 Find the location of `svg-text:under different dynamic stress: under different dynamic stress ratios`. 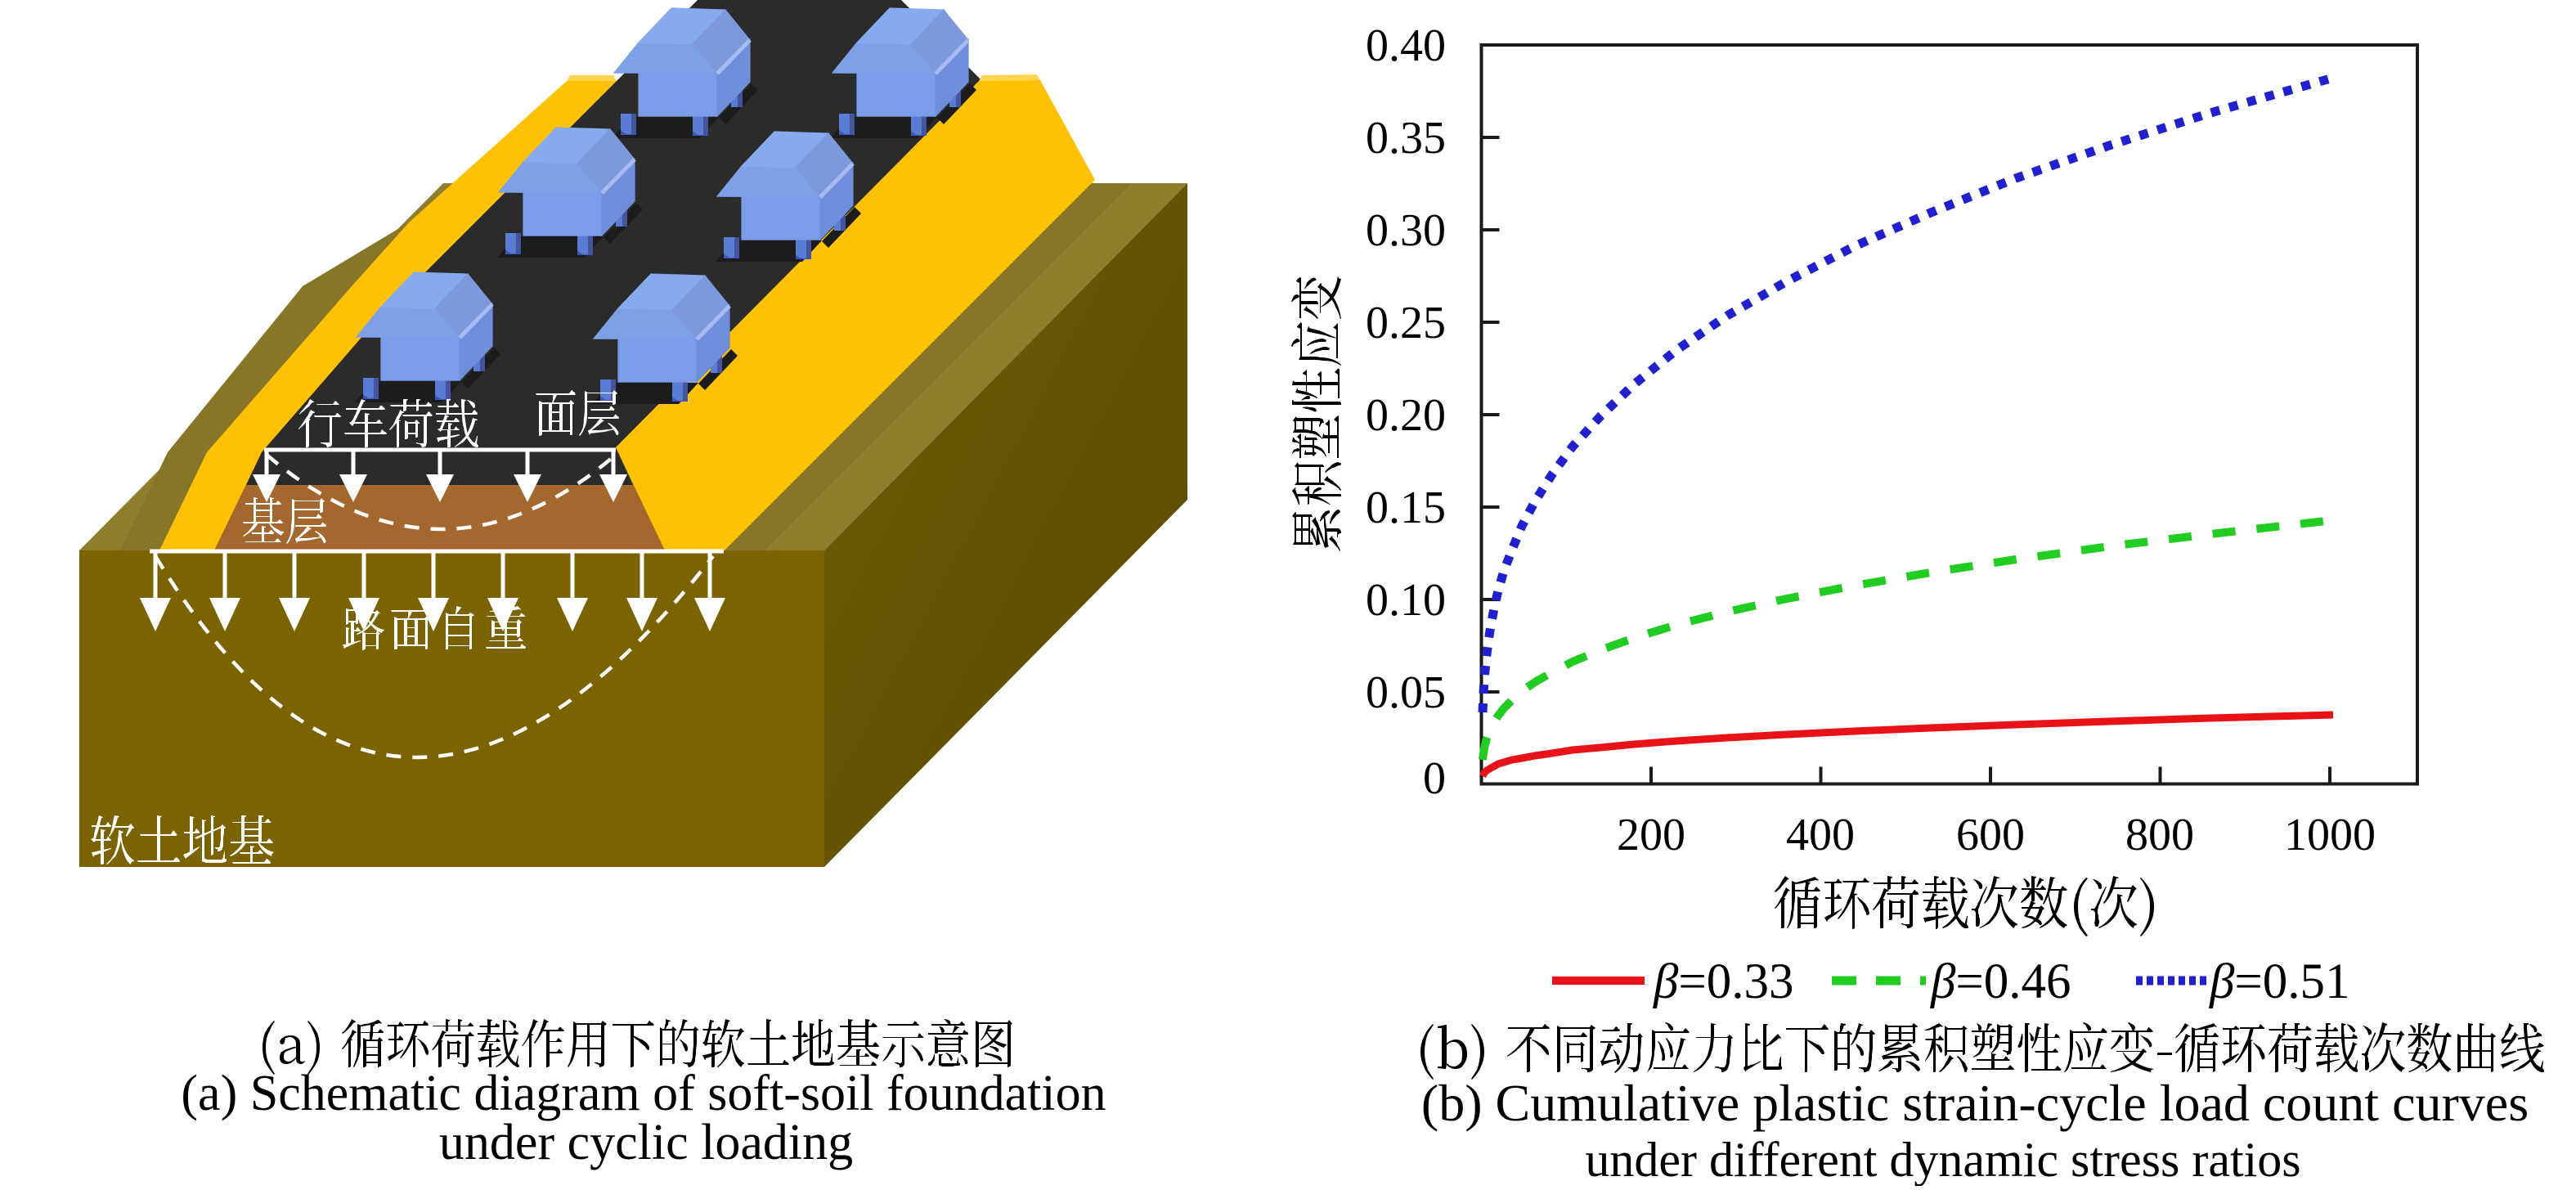

svg-text:under different dynamic stress: under different dynamic stress ratios is located at coordinates (1943, 1159).